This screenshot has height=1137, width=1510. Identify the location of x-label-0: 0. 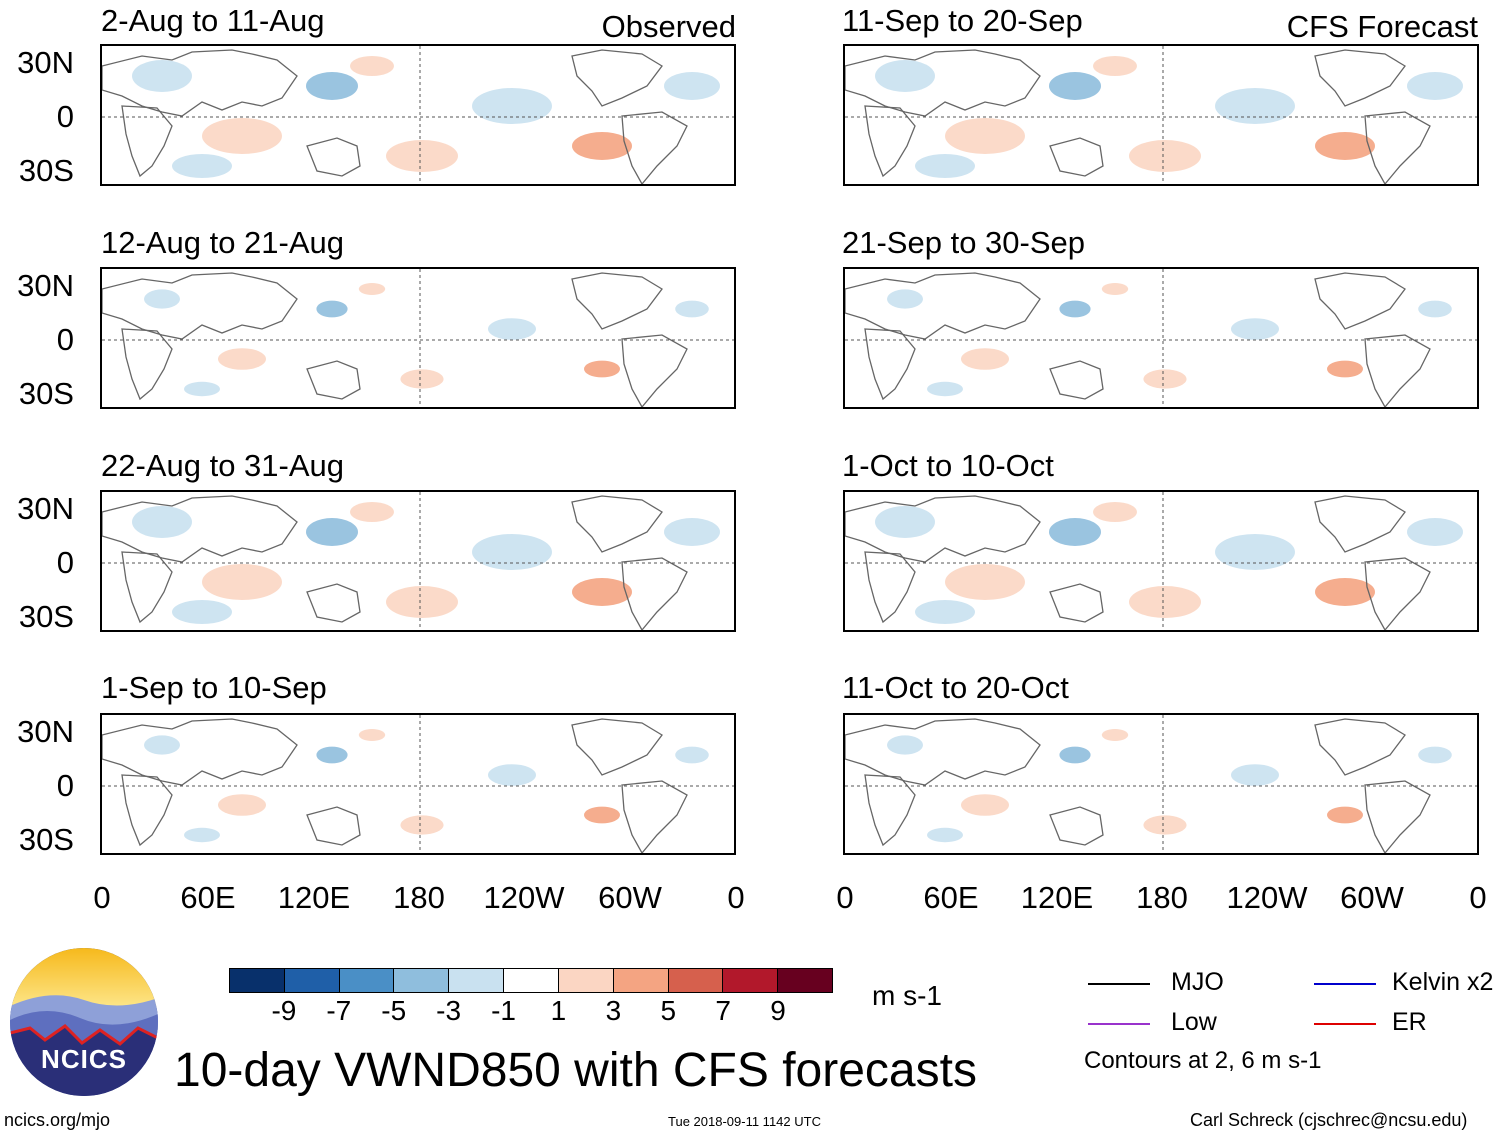
(102, 897).